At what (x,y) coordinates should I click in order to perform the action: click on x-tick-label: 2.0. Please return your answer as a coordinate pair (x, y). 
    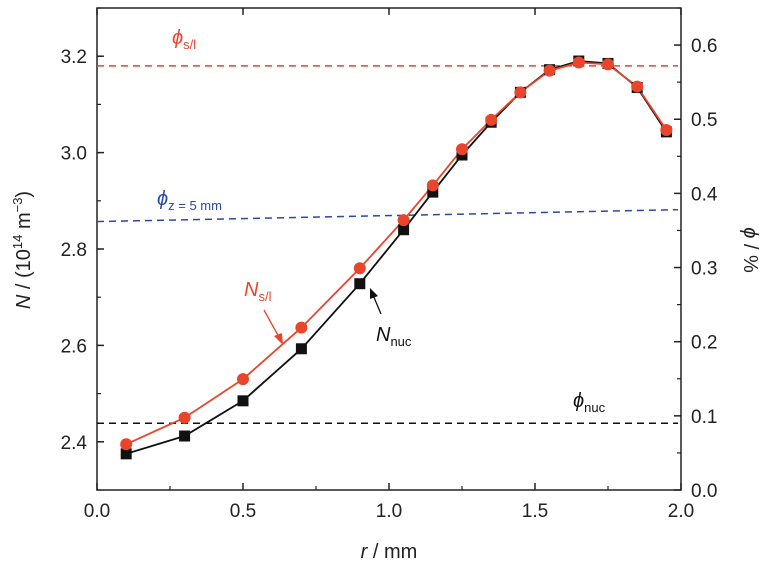
    Looking at the image, I should click on (681, 511).